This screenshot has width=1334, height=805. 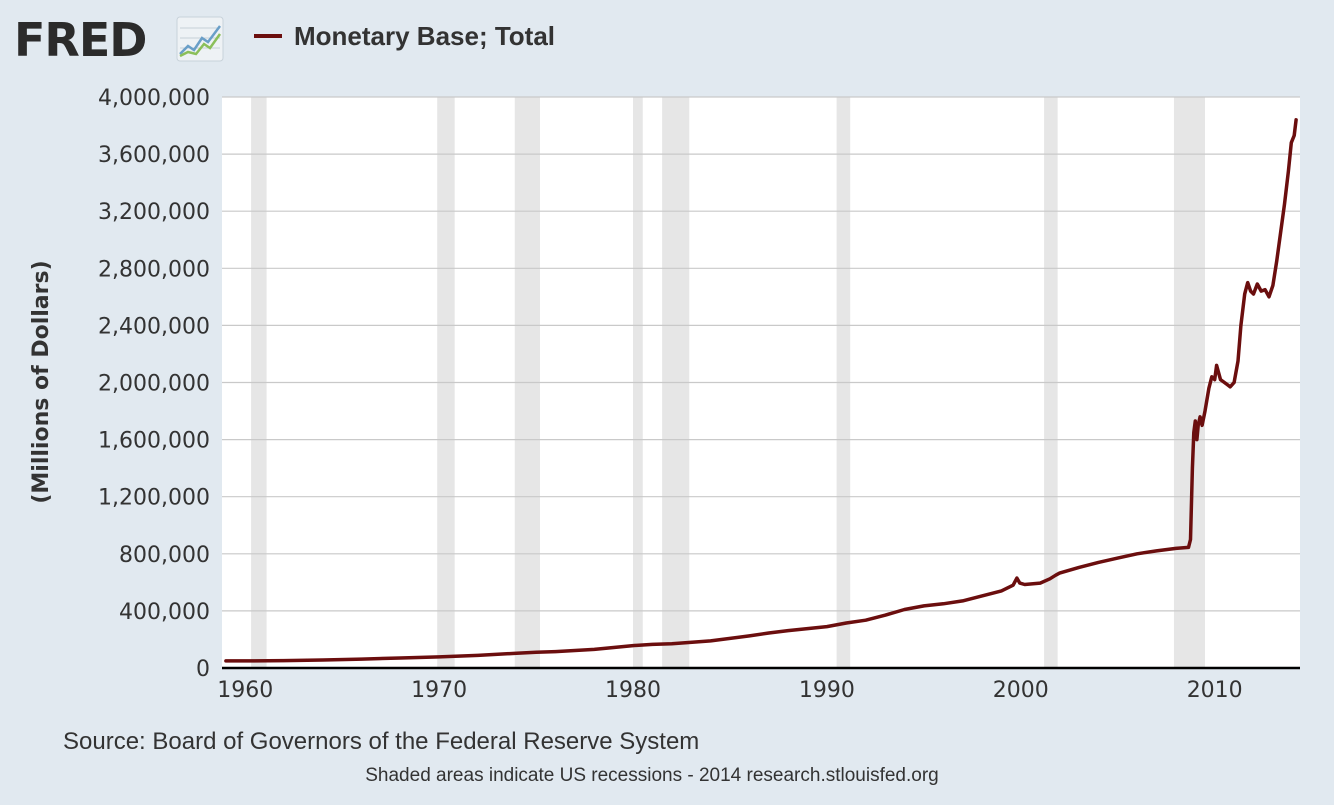 What do you see at coordinates (80, 40) in the screenshot?
I see `fred-logo: FRED` at bounding box center [80, 40].